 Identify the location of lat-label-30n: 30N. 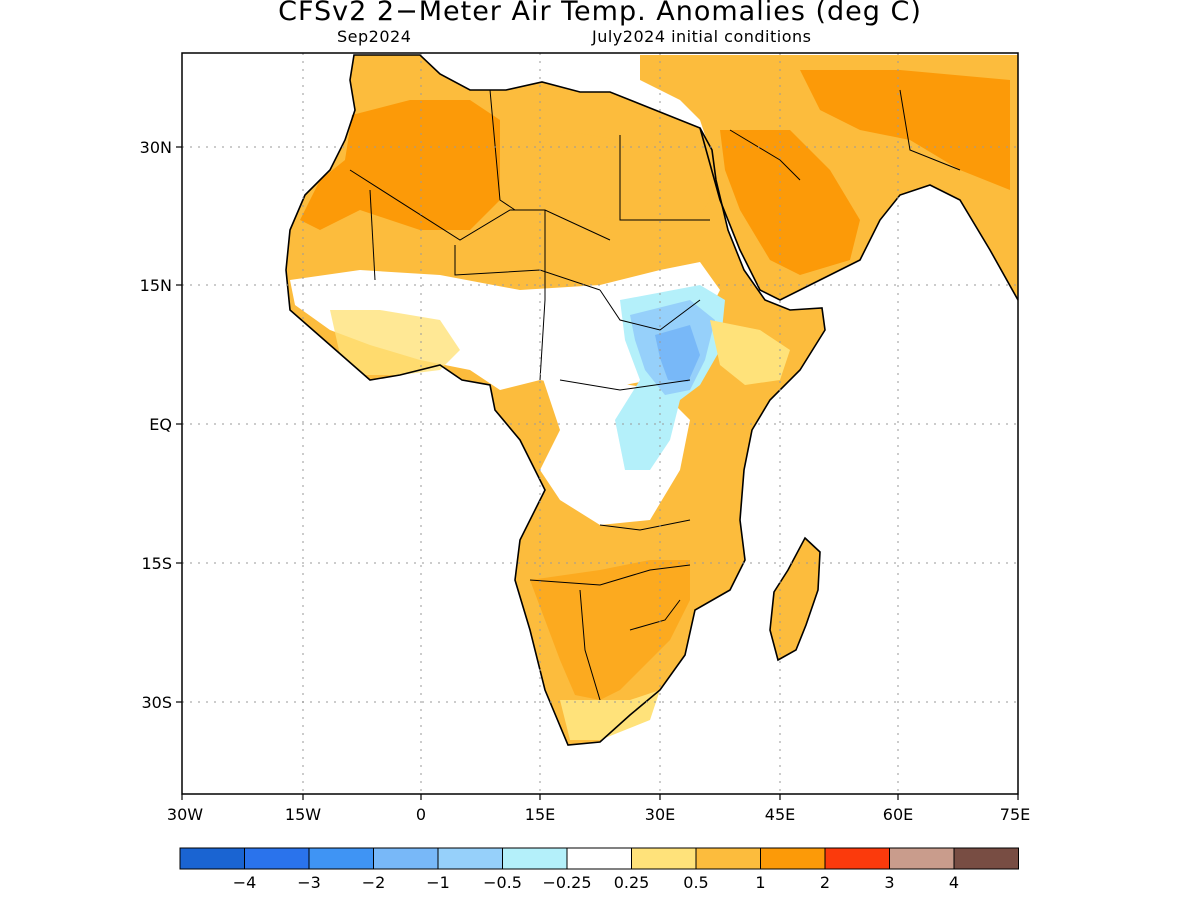
(156, 147).